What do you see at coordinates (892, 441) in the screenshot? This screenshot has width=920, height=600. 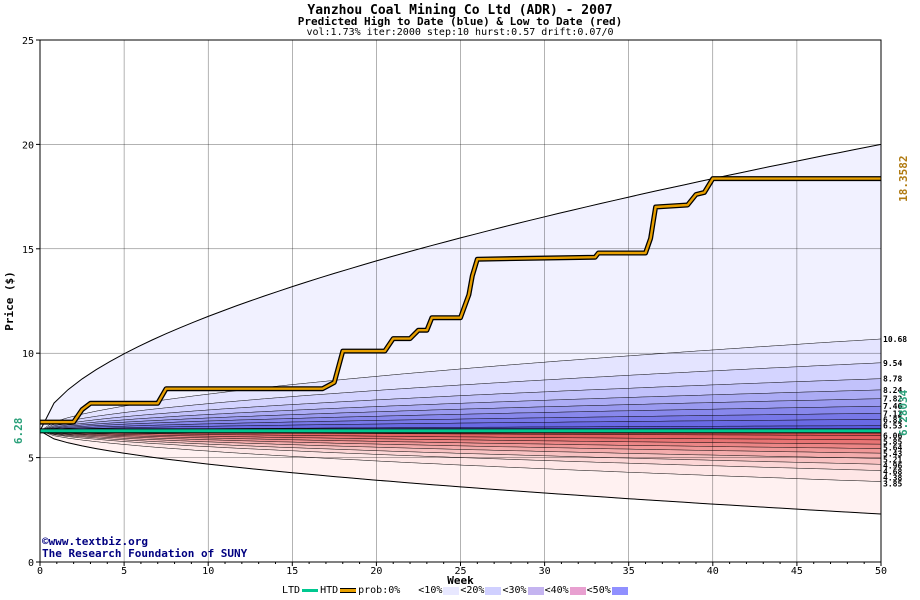 I see `level-label-10: 5.85` at bounding box center [892, 441].